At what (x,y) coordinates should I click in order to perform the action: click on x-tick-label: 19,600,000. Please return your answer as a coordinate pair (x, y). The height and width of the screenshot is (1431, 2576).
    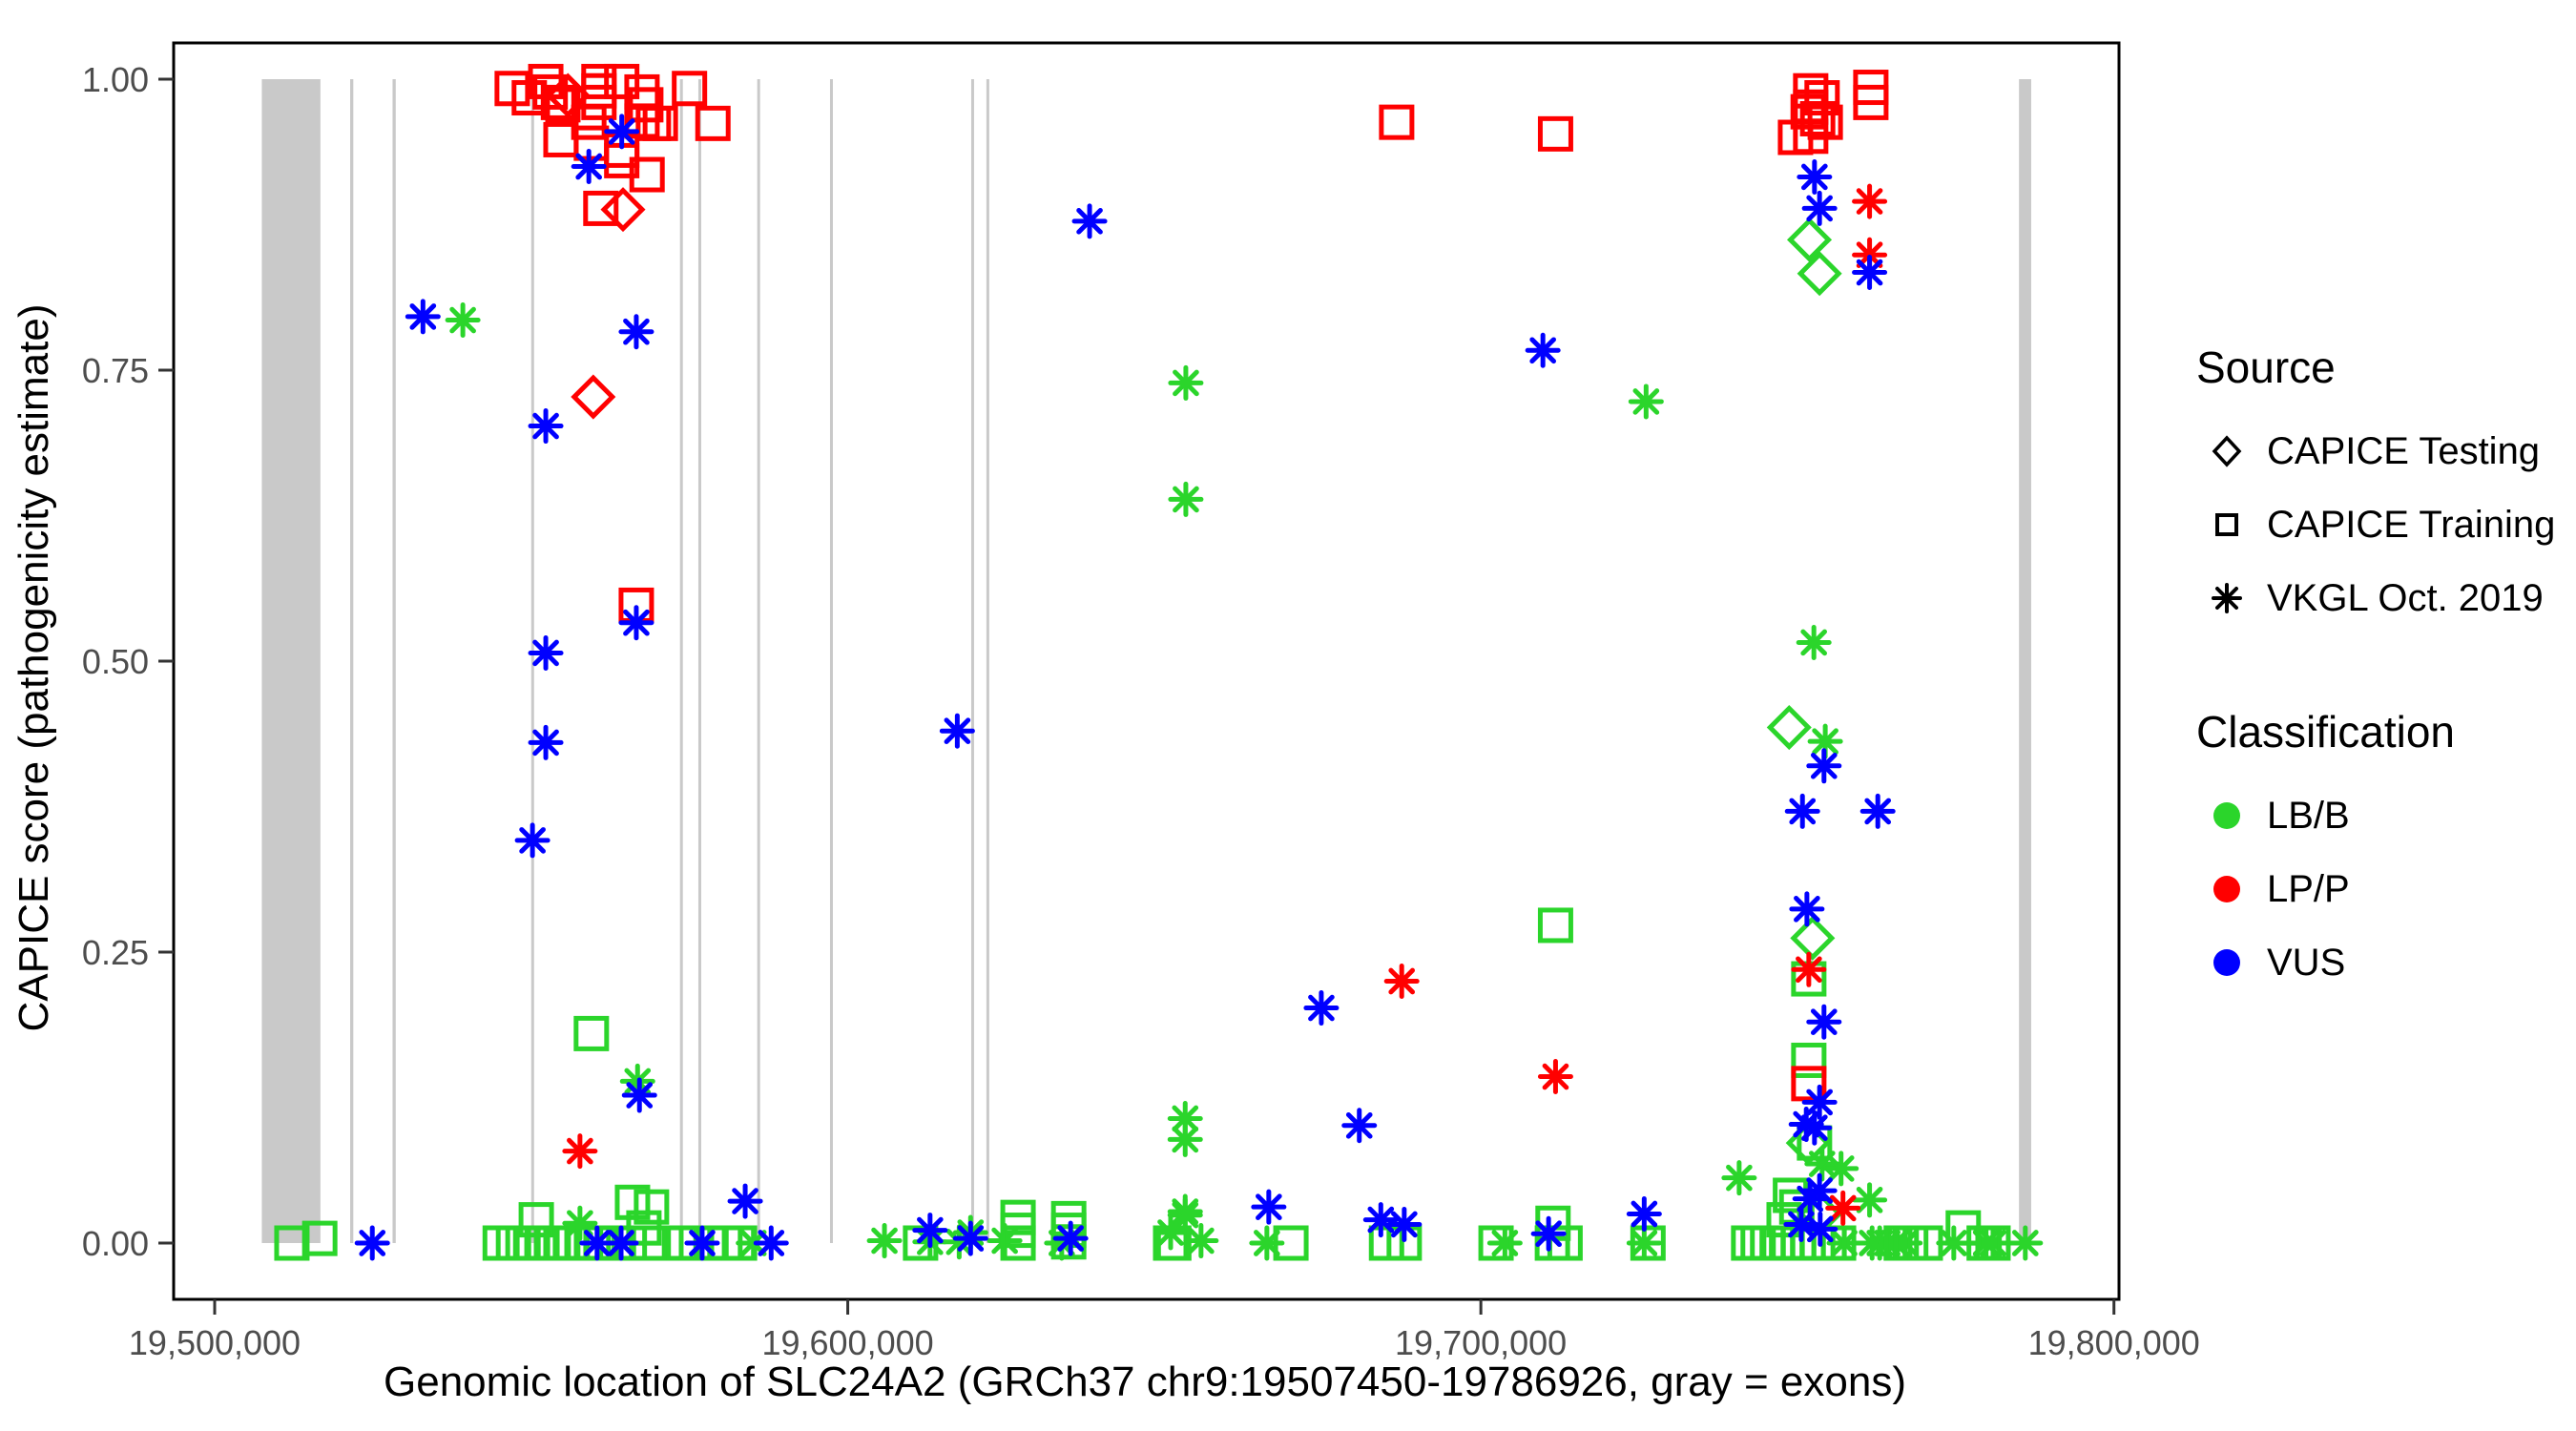
    Looking at the image, I should click on (847, 1342).